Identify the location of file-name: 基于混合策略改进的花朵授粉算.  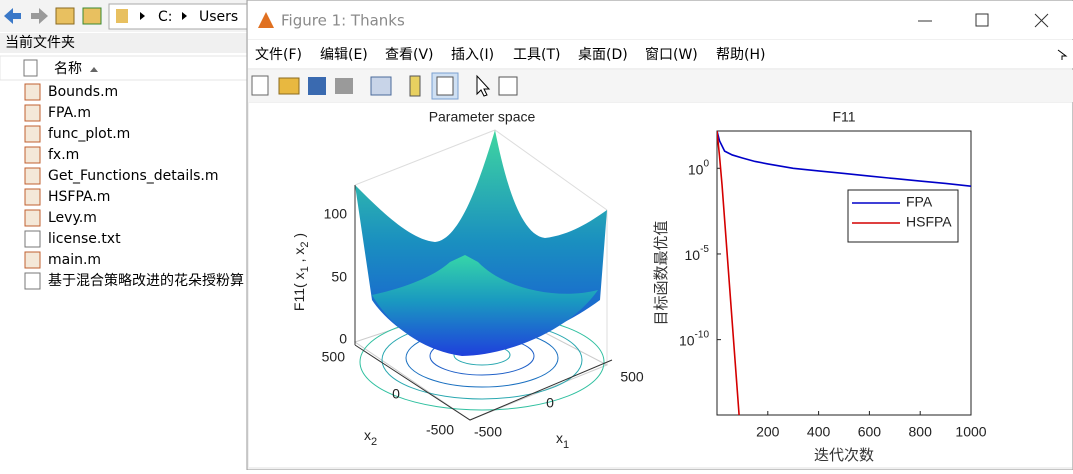
(146, 280).